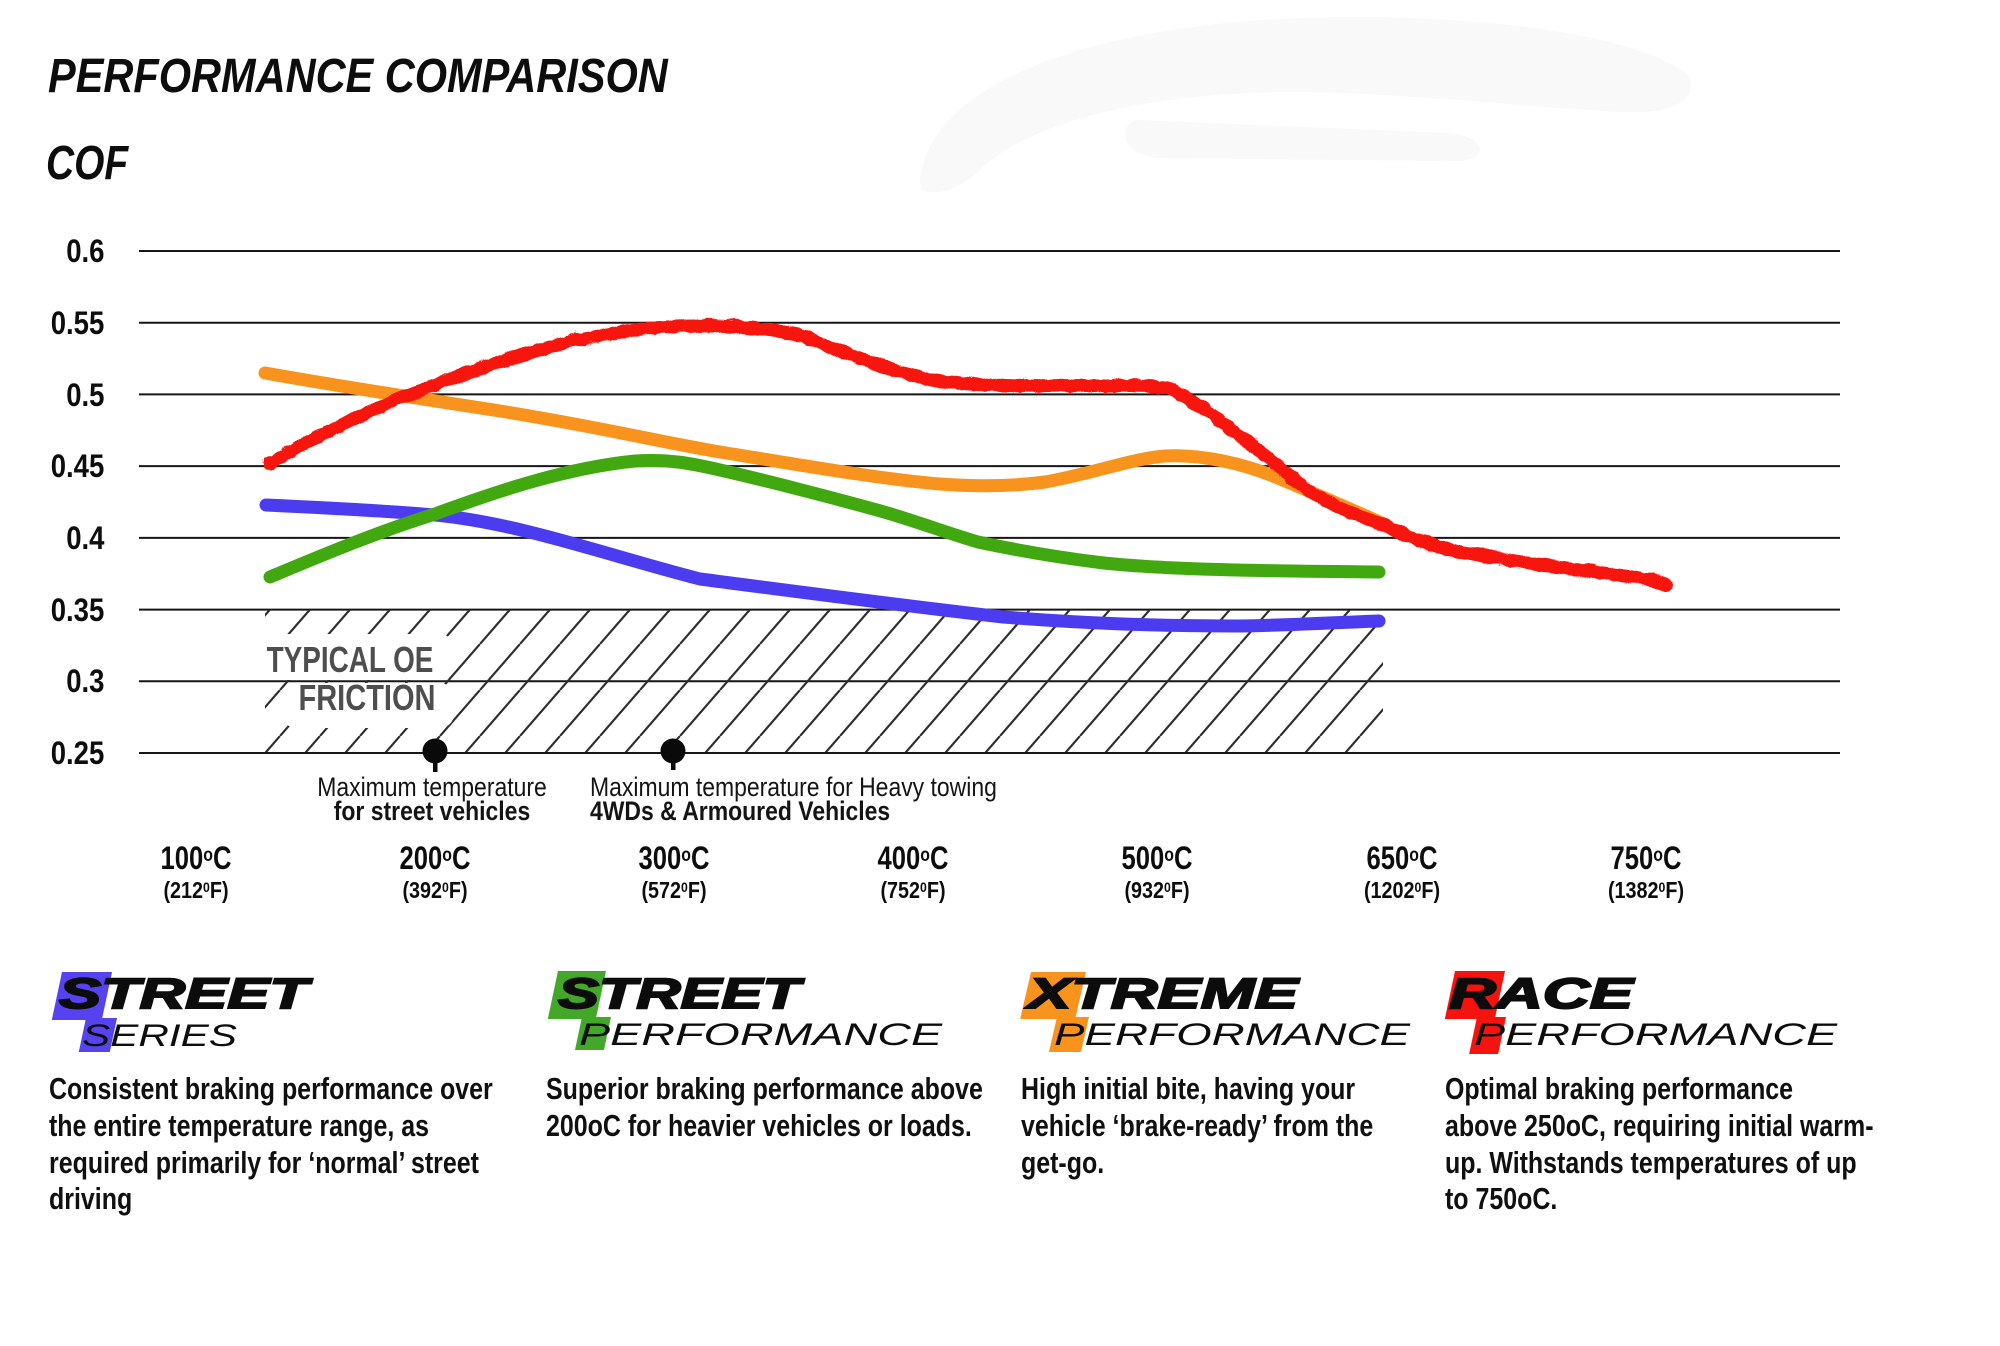 The width and height of the screenshot is (2000, 1346). Describe the element at coordinates (367, 697) in the screenshot. I see `svg-text: FRICTION` at that location.